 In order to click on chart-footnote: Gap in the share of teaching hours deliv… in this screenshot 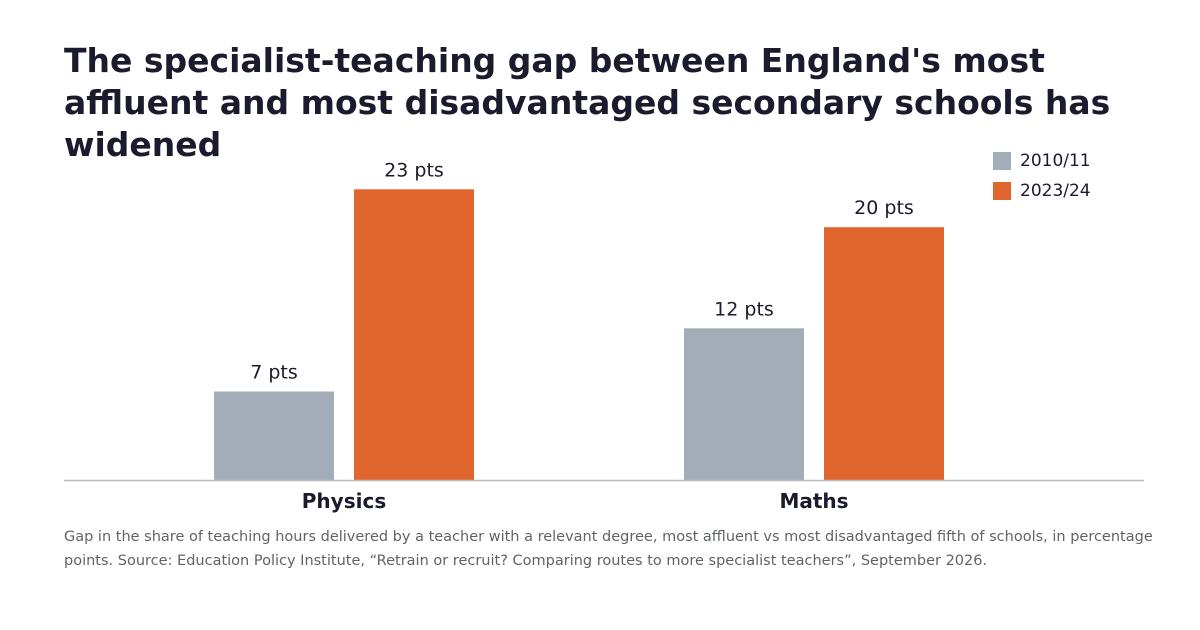, I will do `click(608, 549)`.